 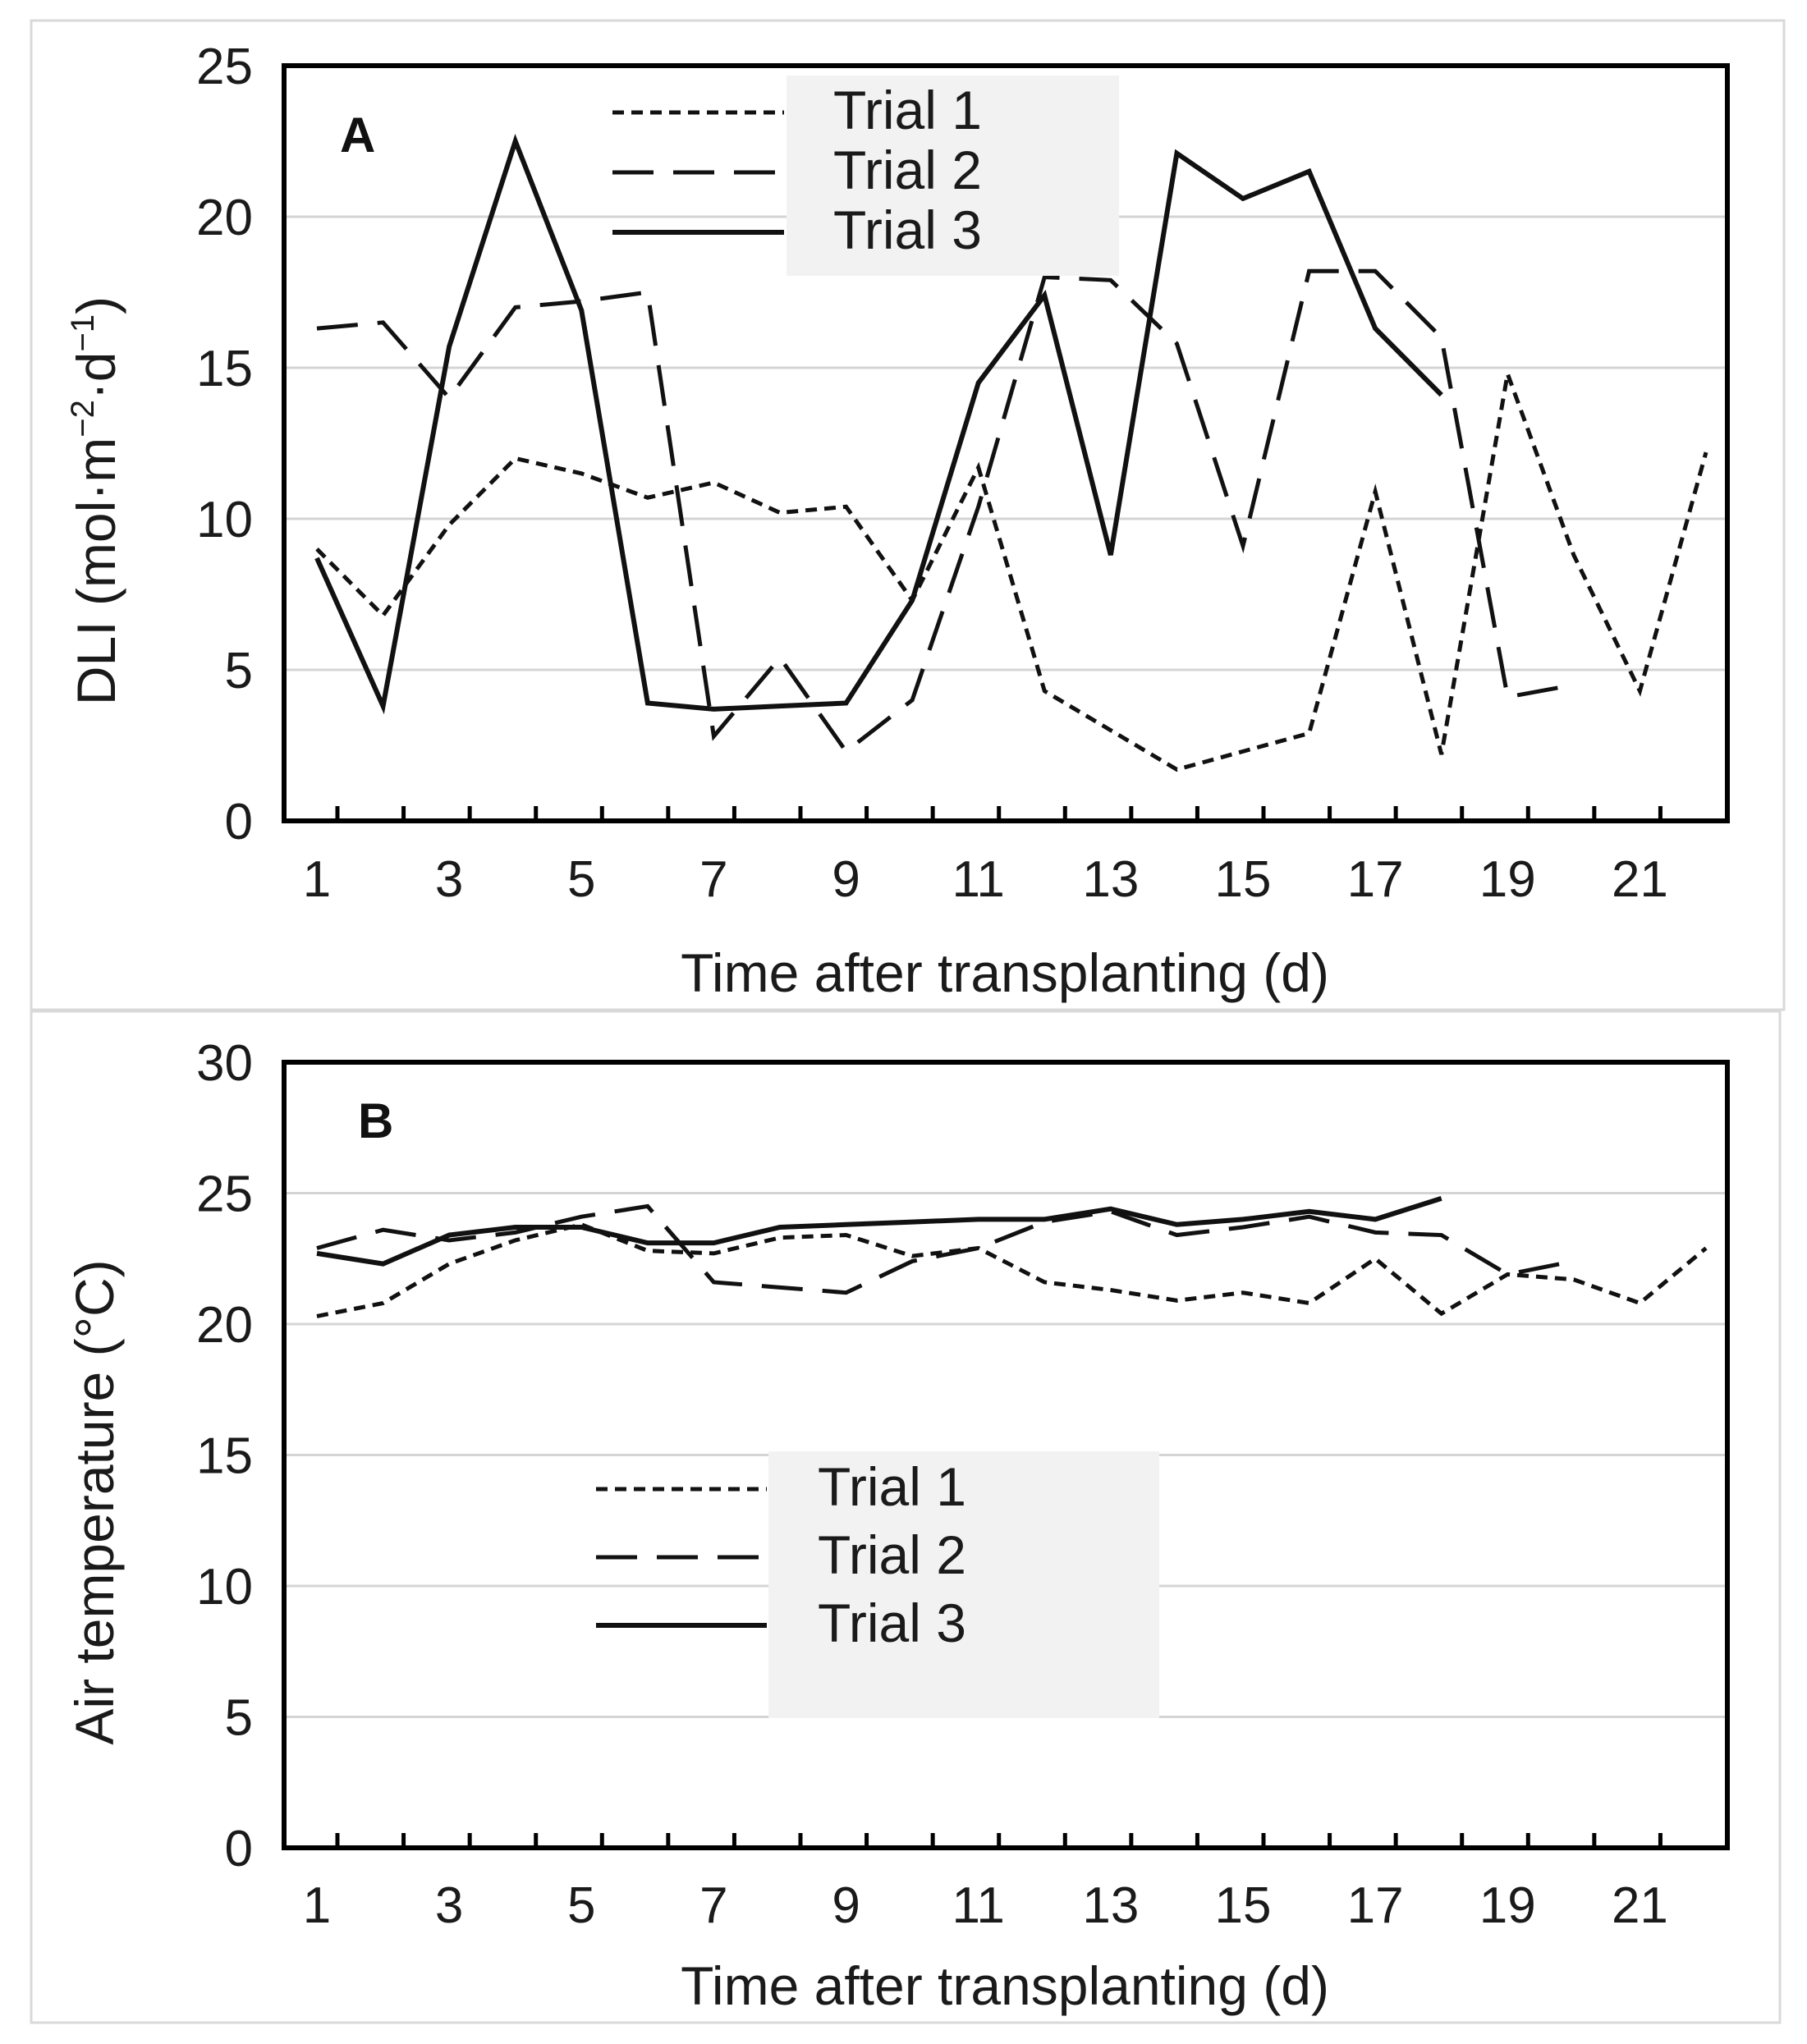 What do you see at coordinates (224, 1063) in the screenshot?
I see `panel-b-y-tick-label: 30` at bounding box center [224, 1063].